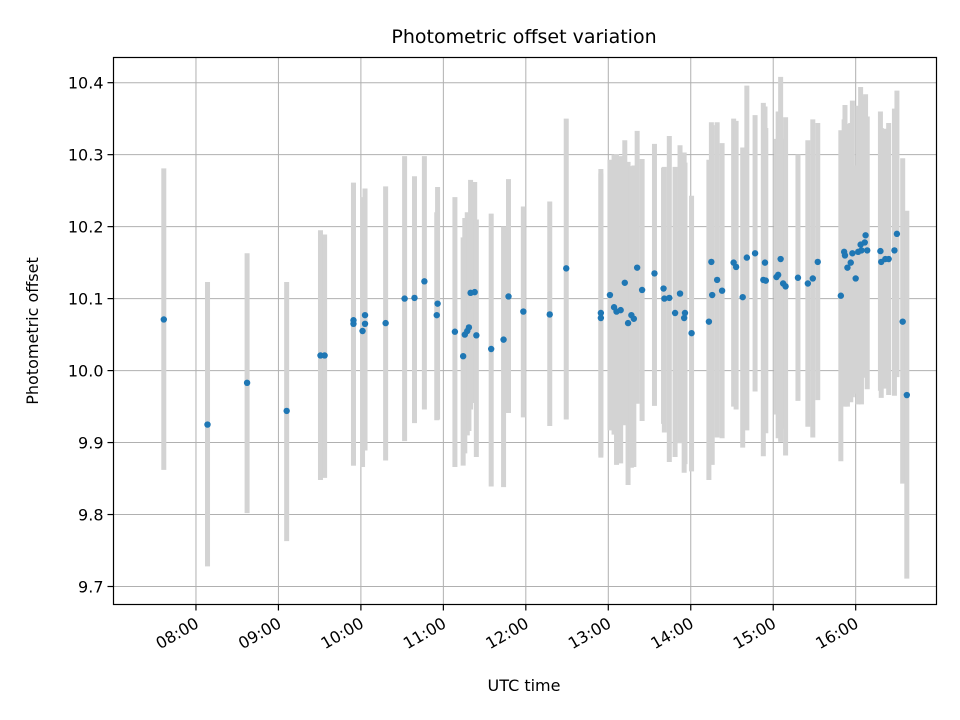  I want to click on y-tick-label: 9.7, so click(90, 587).